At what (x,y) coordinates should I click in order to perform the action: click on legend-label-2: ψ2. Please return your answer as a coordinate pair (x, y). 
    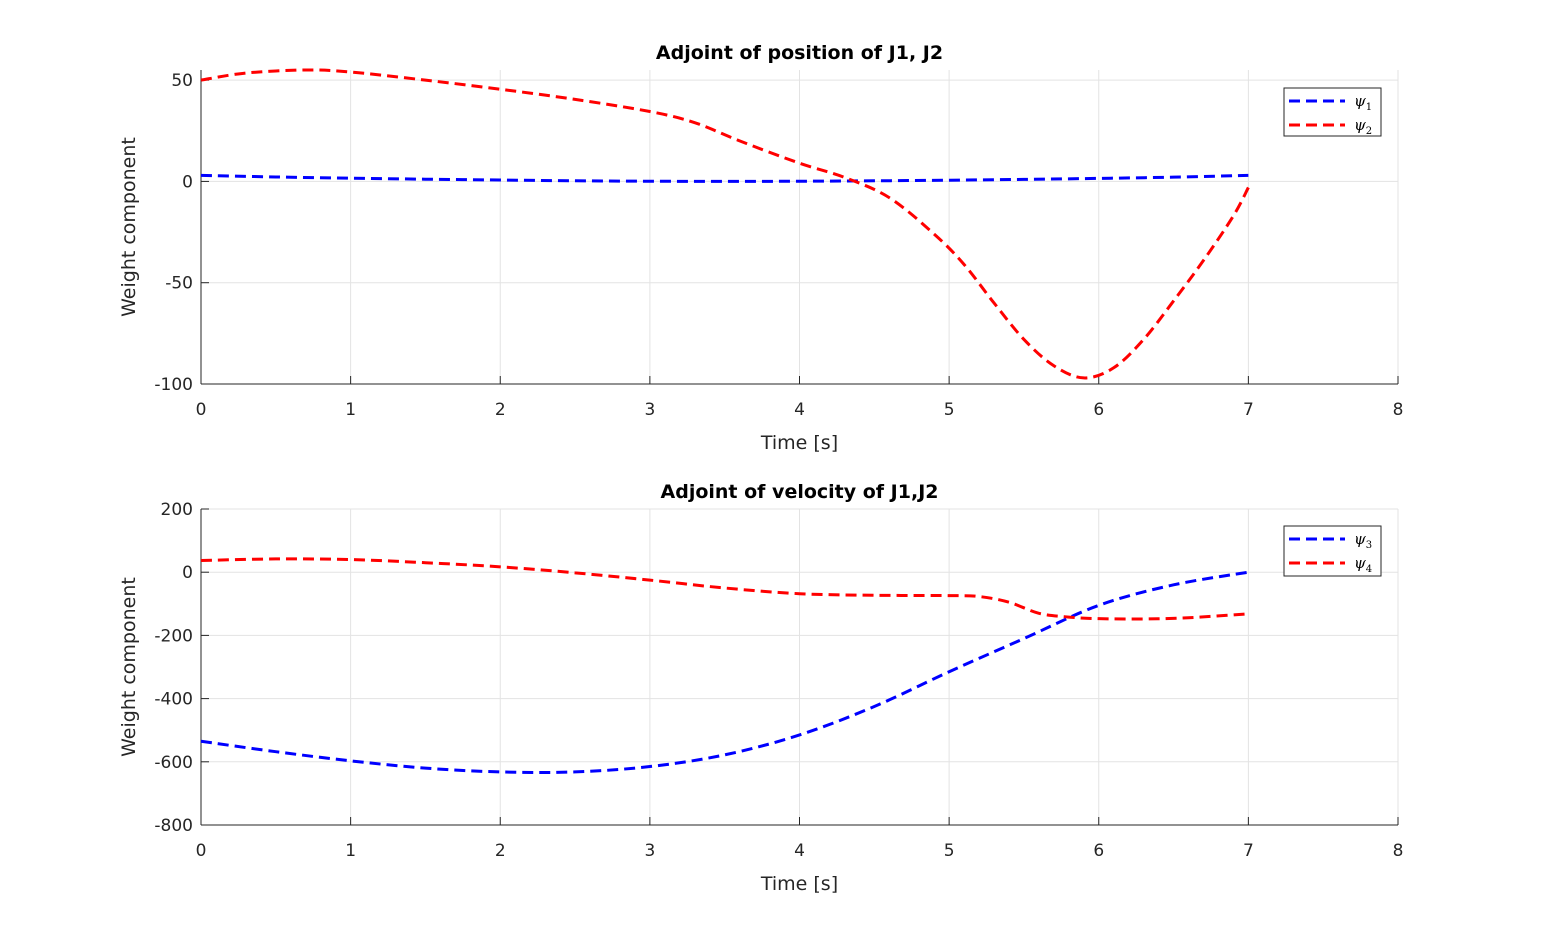
    Looking at the image, I should click on (1363, 126).